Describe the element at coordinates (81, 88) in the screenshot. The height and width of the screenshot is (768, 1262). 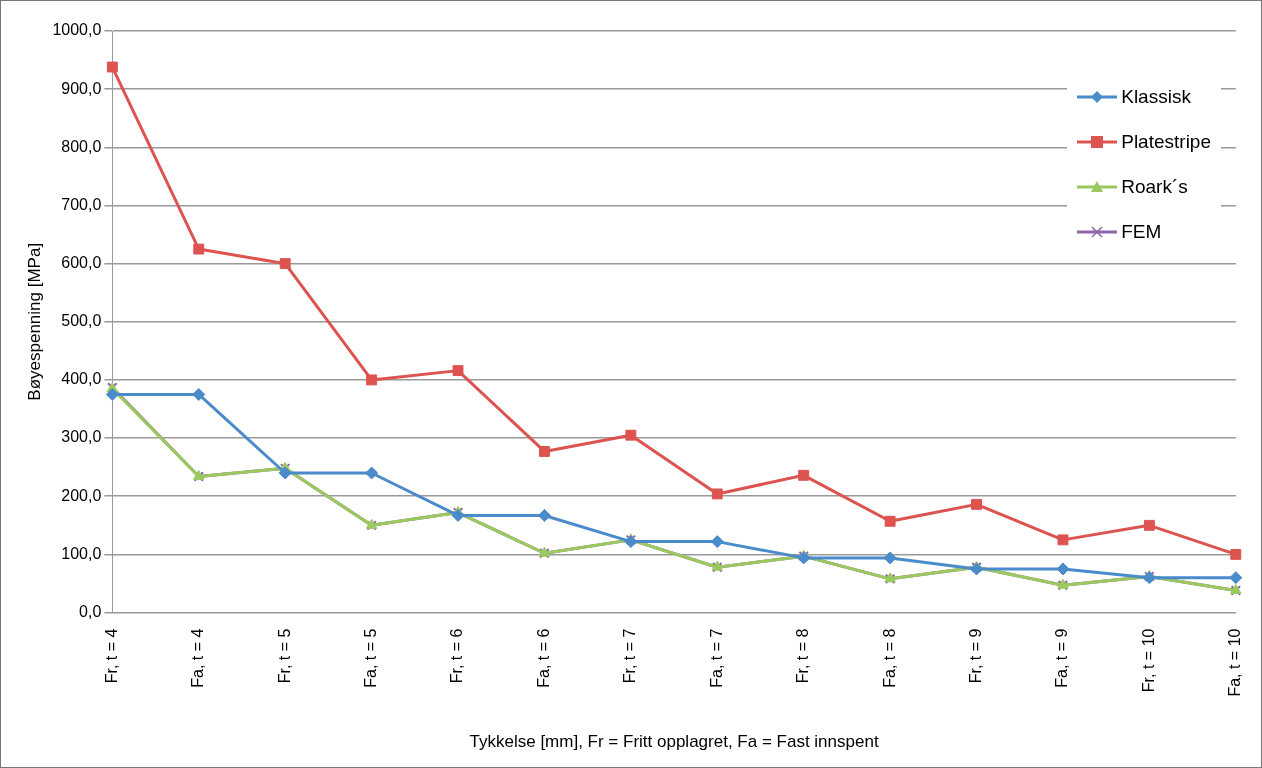
I see `y-tick-label: 900,0` at that location.